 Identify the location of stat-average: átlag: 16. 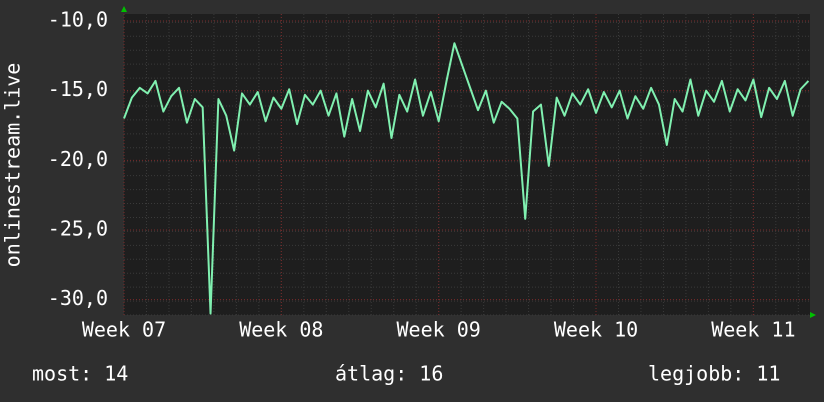
(389, 374).